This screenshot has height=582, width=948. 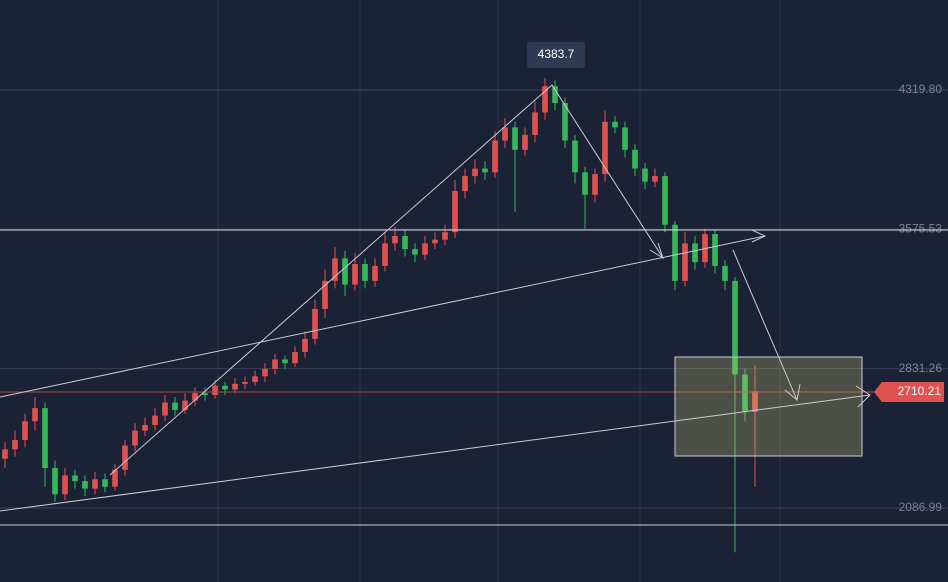 What do you see at coordinates (768, 406) in the screenshot?
I see `zone-box` at bounding box center [768, 406].